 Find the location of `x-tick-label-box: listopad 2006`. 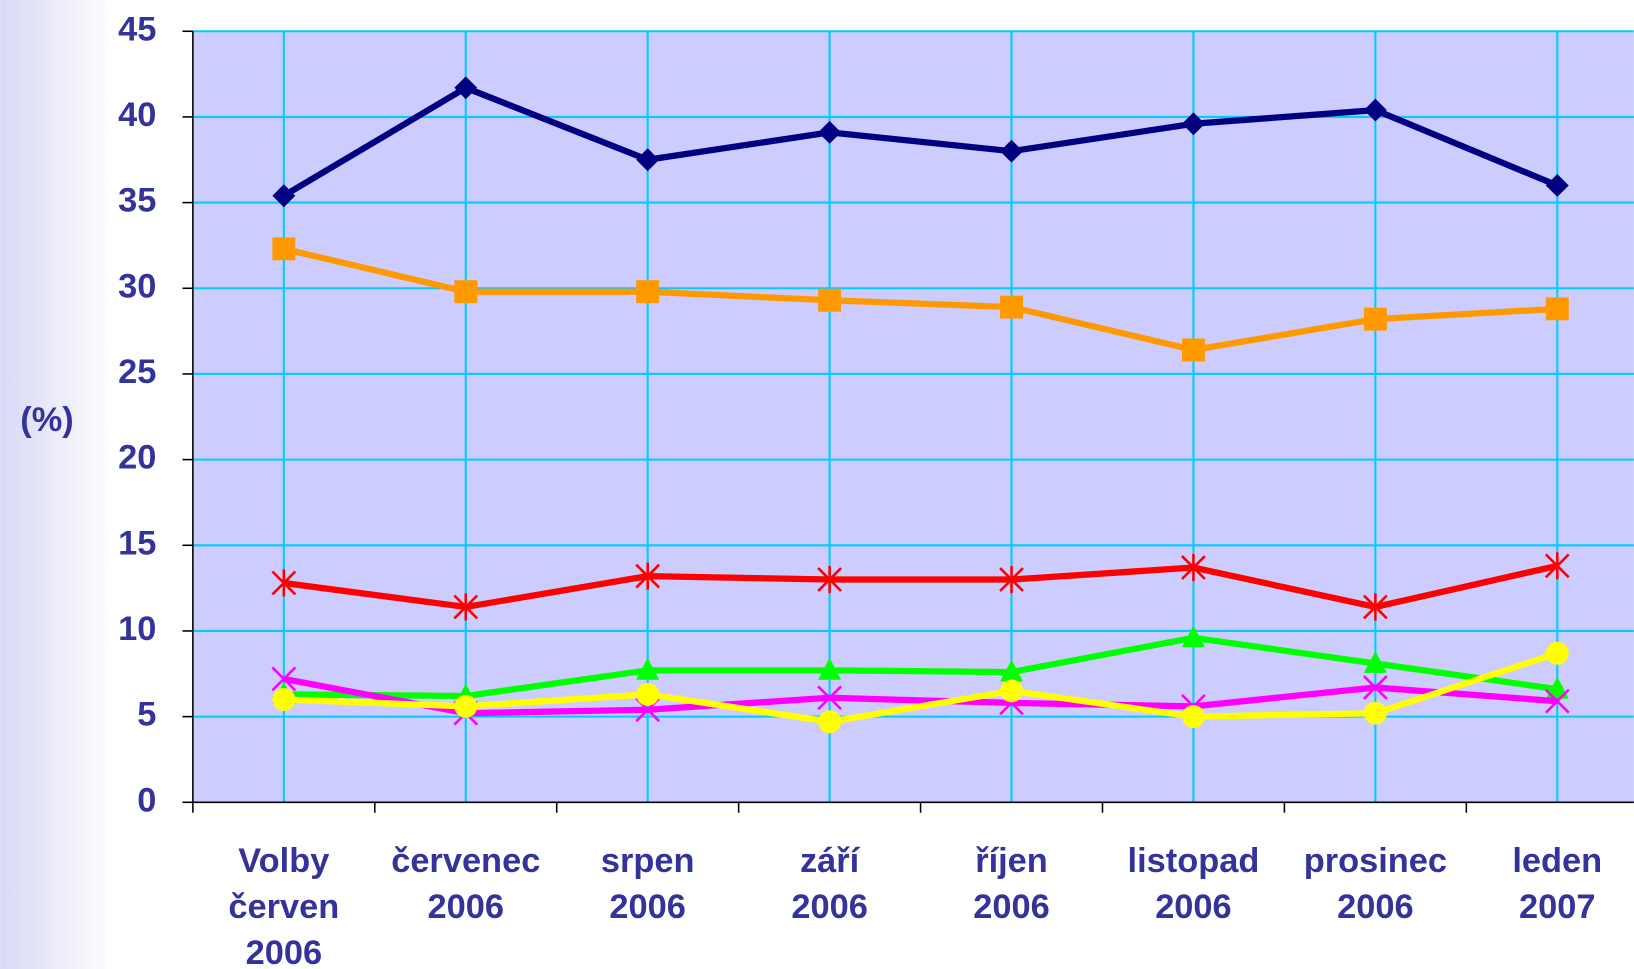

x-tick-label-box: listopad 2006 is located at coordinates (1193, 883).